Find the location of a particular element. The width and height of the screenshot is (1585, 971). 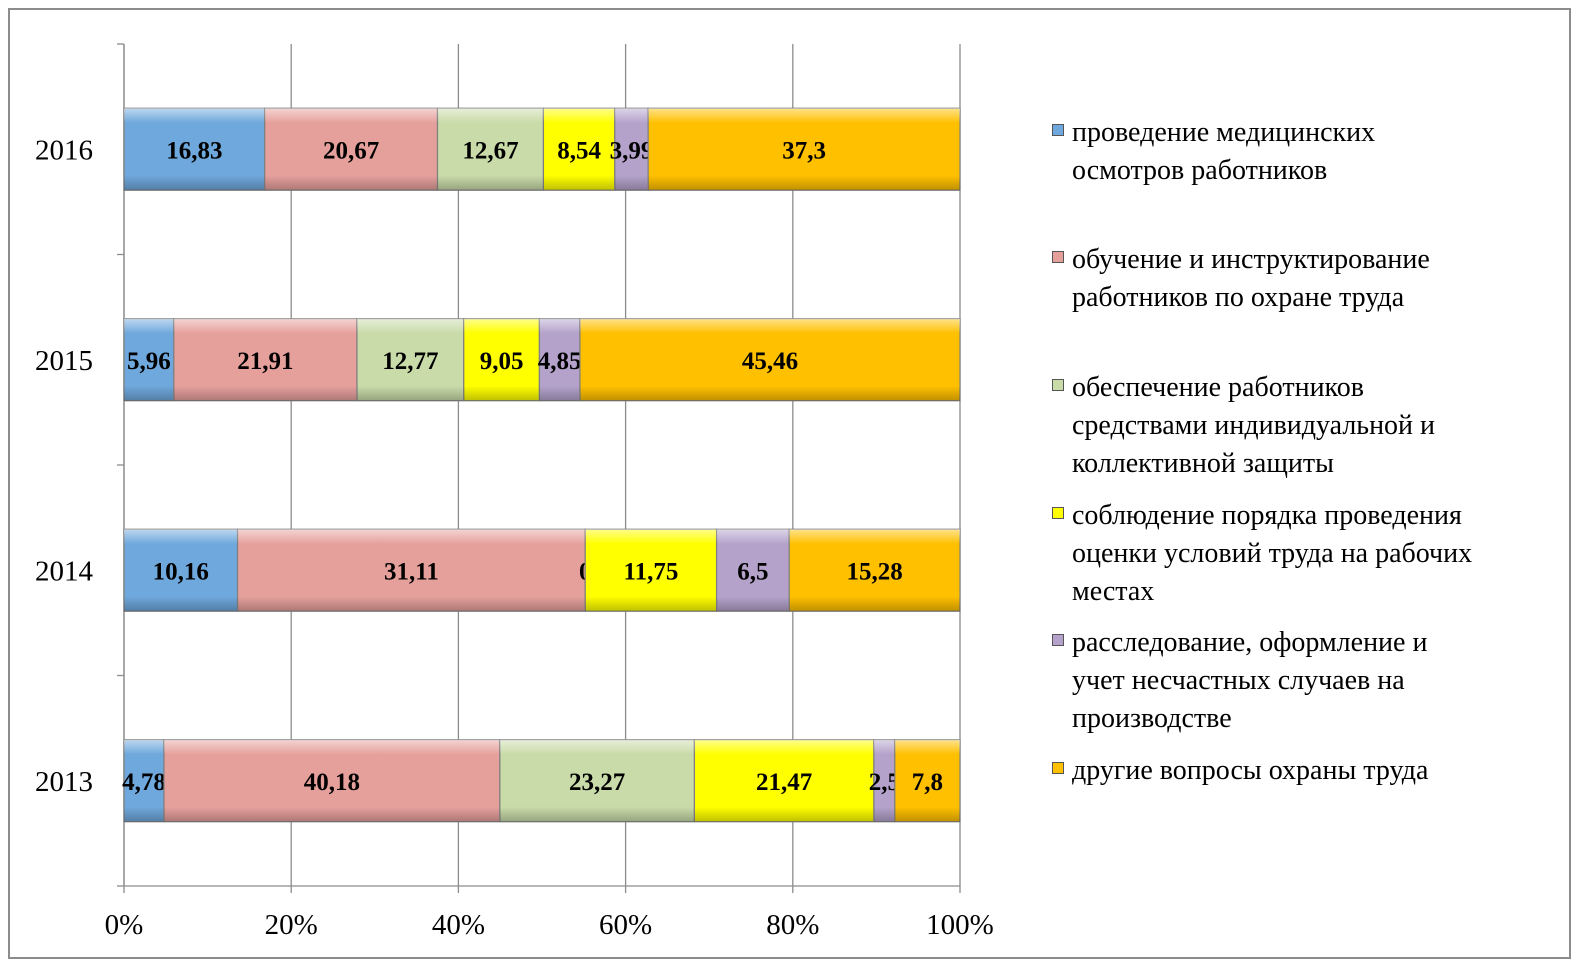

data-label: 21,91 is located at coordinates (265, 361).